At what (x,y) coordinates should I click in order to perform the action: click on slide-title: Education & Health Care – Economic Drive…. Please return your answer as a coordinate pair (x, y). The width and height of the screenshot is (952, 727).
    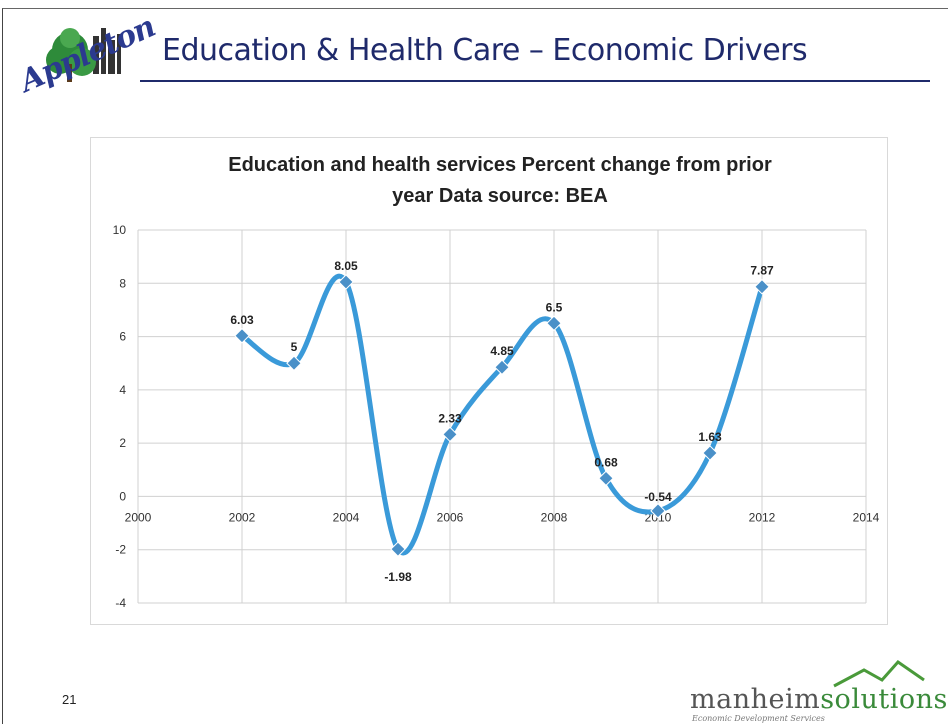
    Looking at the image, I should click on (485, 50).